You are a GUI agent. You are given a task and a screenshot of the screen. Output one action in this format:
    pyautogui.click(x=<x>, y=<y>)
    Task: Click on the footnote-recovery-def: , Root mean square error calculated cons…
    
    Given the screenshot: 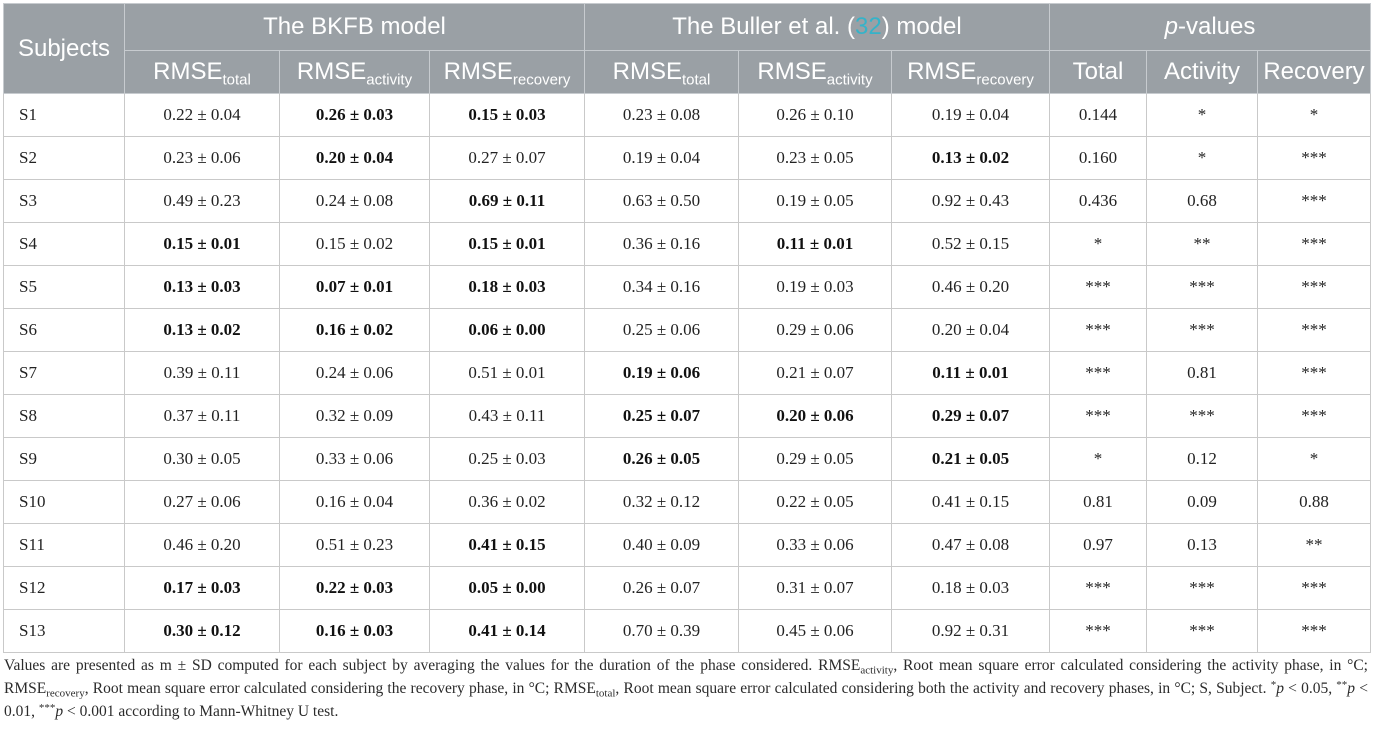 What is the action you would take?
    pyautogui.click(x=319, y=688)
    